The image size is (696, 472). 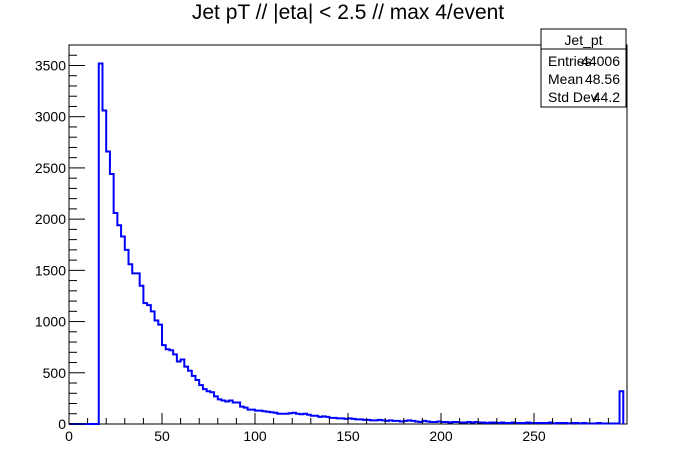 What do you see at coordinates (50, 219) in the screenshot?
I see `y-tick-label: 2000` at bounding box center [50, 219].